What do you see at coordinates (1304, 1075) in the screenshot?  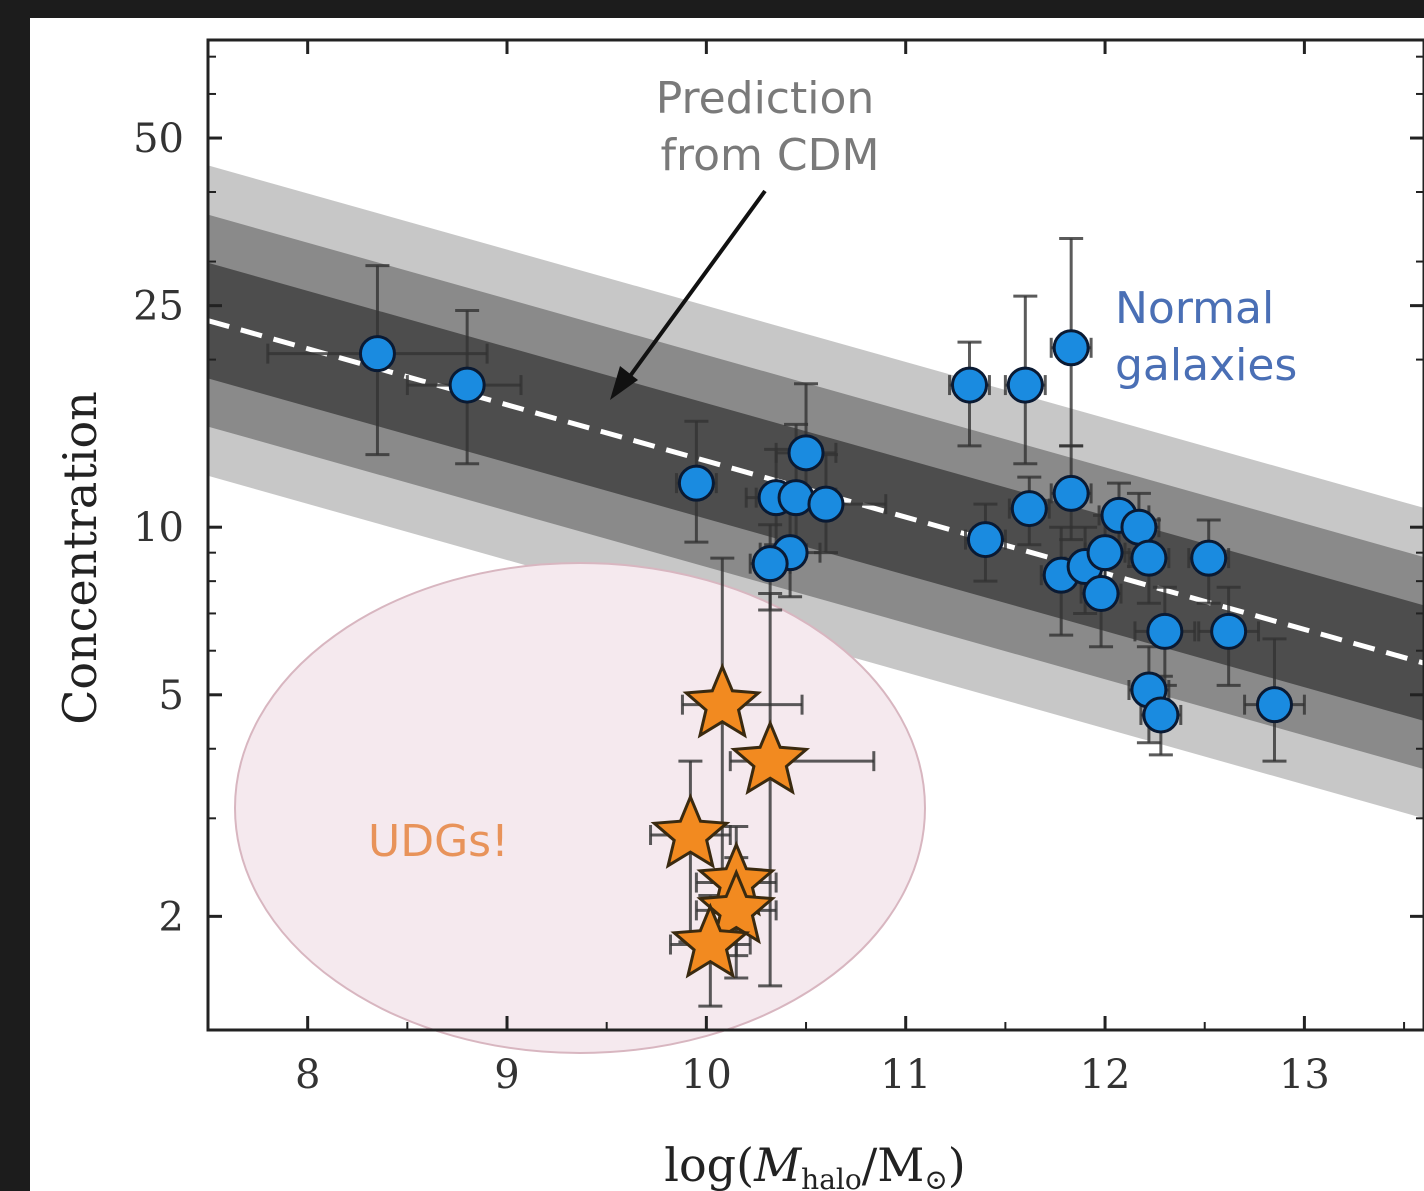 I see `x-tick-label-13: 13` at bounding box center [1304, 1075].